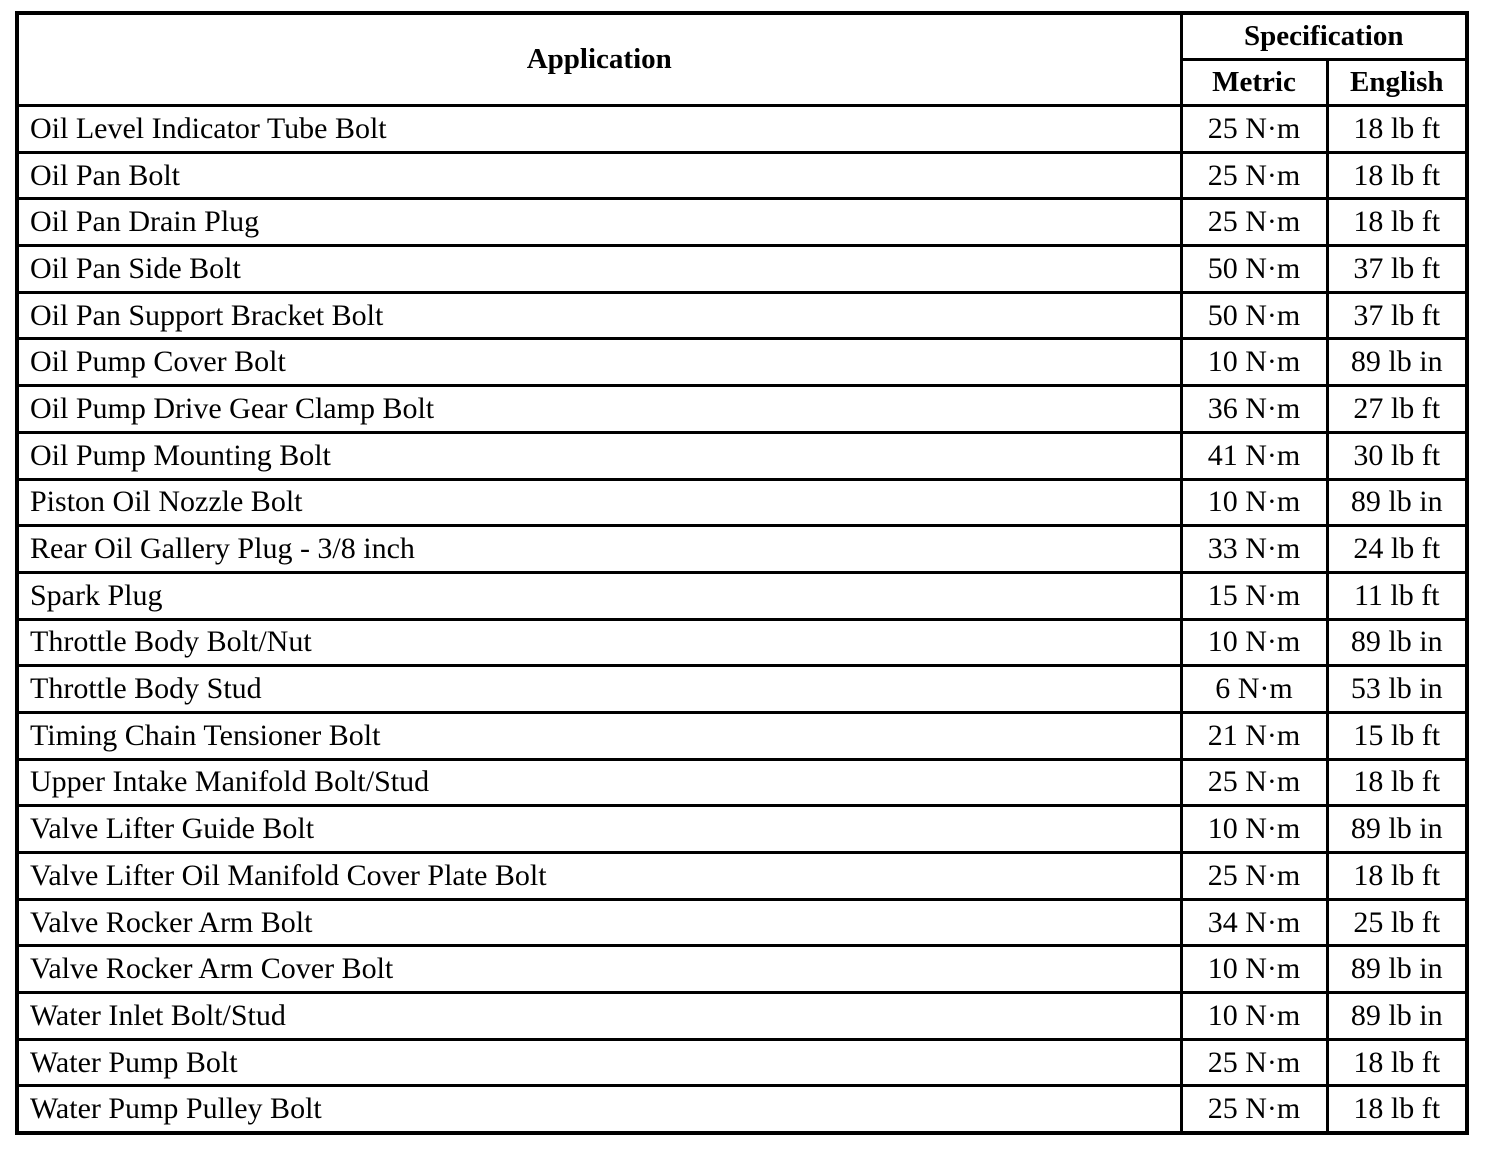  I want to click on application-cell: Oil Pan Side Bolt, so click(599, 269).